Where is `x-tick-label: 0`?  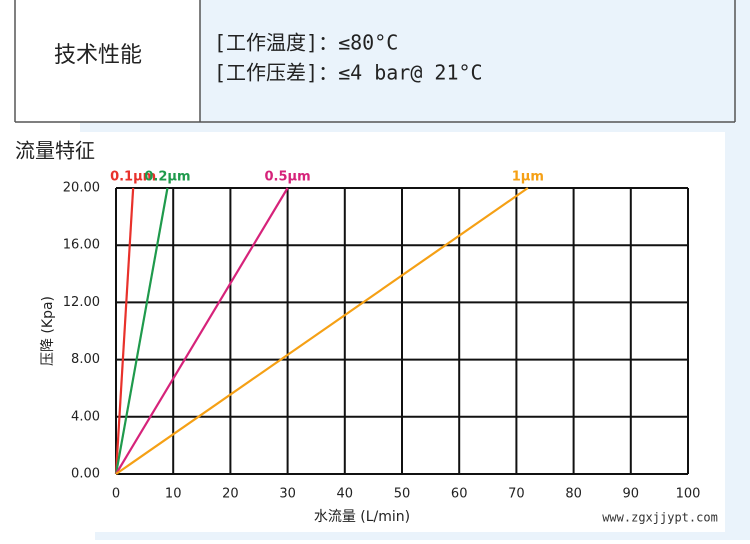 x-tick-label: 0 is located at coordinates (116, 494).